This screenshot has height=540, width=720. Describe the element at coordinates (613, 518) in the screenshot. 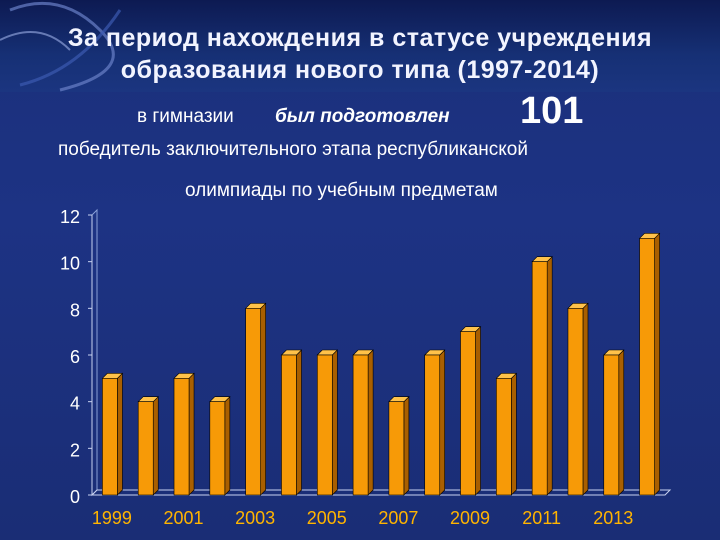

I see `x-tick-label: 2013` at that location.